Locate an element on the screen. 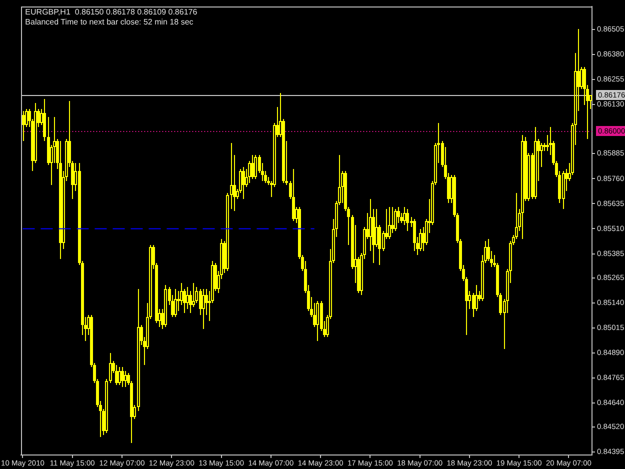 The image size is (625, 469). chart-title: EURGBP,H1 0.86150 0.86178 0.86109 0.86176 is located at coordinates (111, 12).